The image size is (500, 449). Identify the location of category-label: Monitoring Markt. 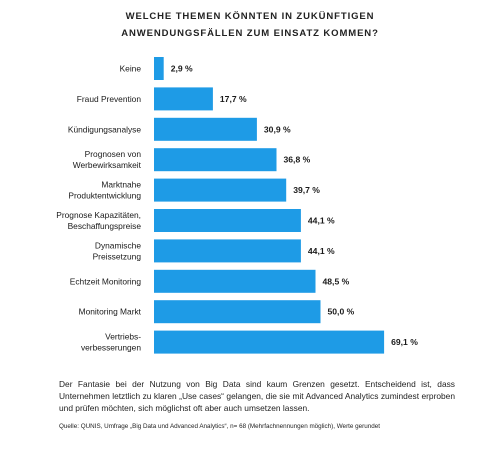
(110, 312).